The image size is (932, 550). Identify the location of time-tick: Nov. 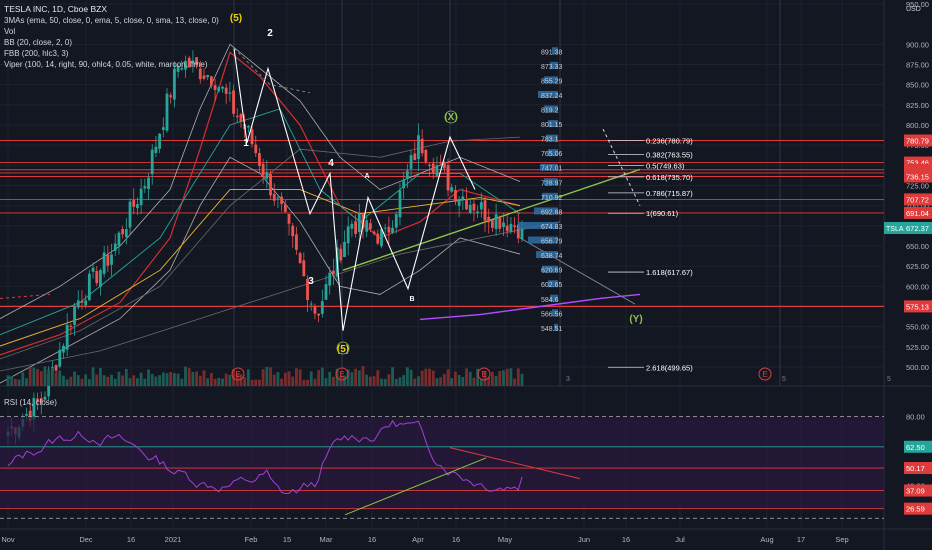
(8, 539).